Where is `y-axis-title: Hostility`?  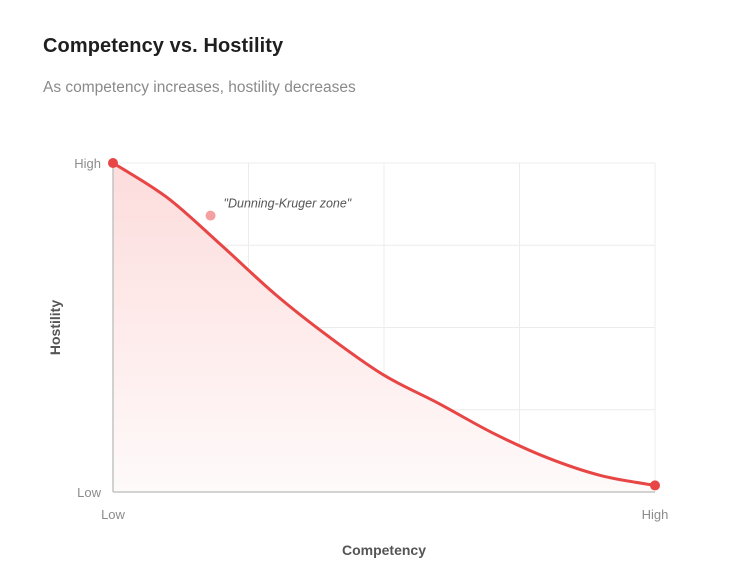
y-axis-title: Hostility is located at coordinates (55, 327).